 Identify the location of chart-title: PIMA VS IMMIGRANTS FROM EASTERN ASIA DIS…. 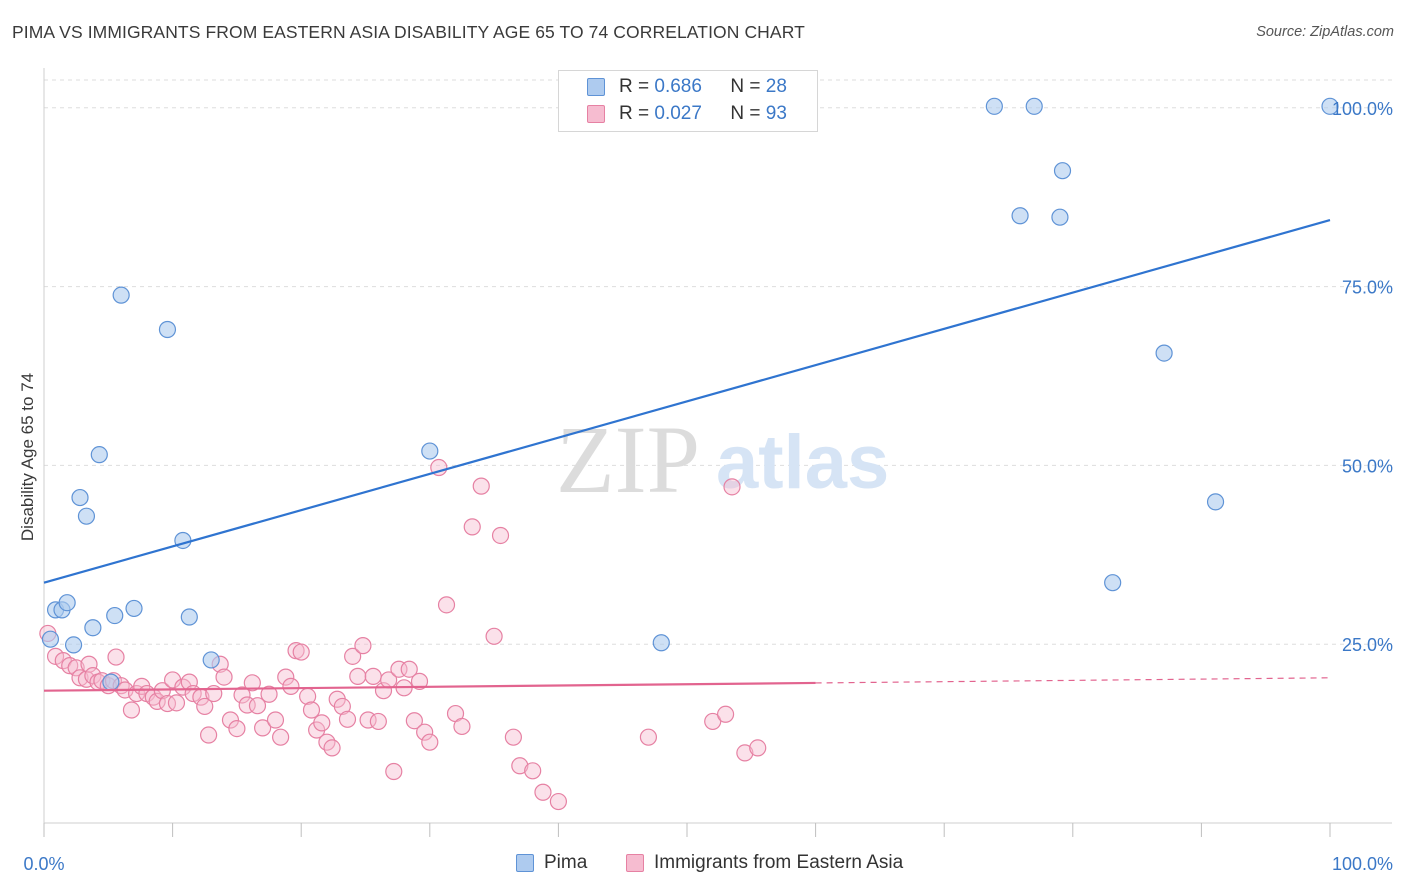
(408, 32).